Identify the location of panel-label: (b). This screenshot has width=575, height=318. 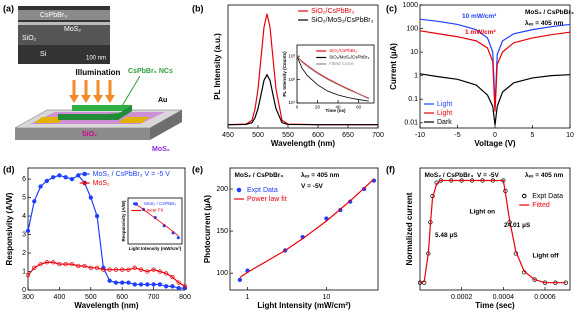
(198, 8).